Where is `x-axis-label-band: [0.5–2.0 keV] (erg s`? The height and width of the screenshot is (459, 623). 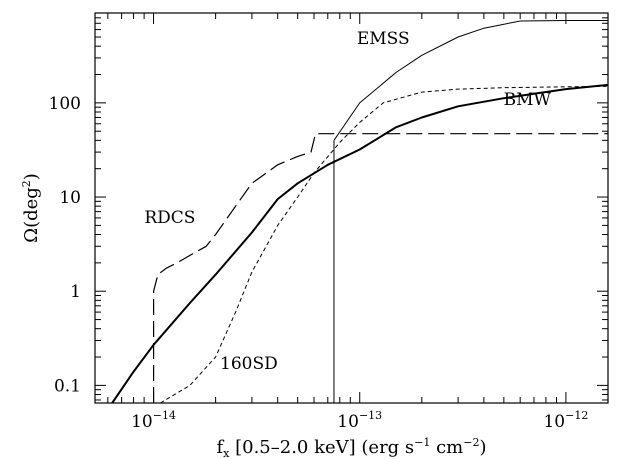 x-axis-label-band: [0.5–2.0 keV] (erg s is located at coordinates (321, 447).